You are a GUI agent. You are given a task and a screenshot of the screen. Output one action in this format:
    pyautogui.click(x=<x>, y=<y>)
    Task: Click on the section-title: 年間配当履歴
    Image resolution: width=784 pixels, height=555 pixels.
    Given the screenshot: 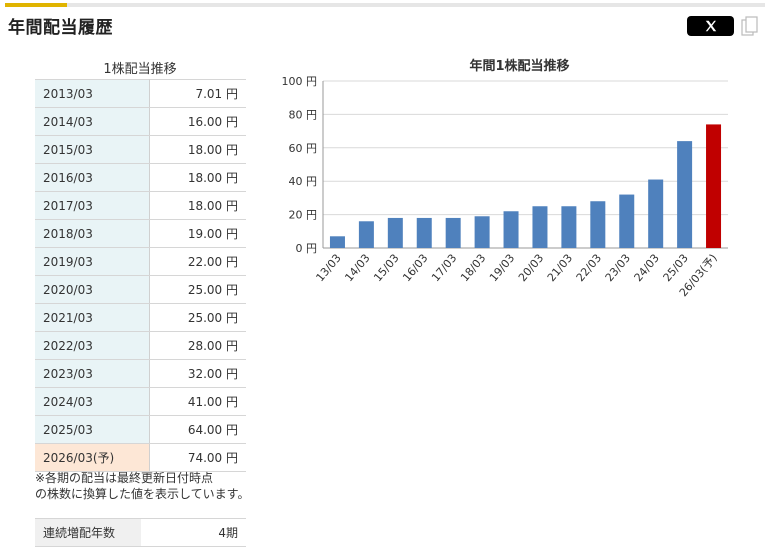 What is the action you would take?
    pyautogui.click(x=60, y=28)
    